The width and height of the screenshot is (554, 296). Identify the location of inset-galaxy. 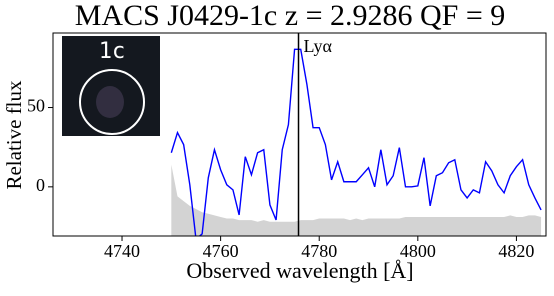
(110, 102).